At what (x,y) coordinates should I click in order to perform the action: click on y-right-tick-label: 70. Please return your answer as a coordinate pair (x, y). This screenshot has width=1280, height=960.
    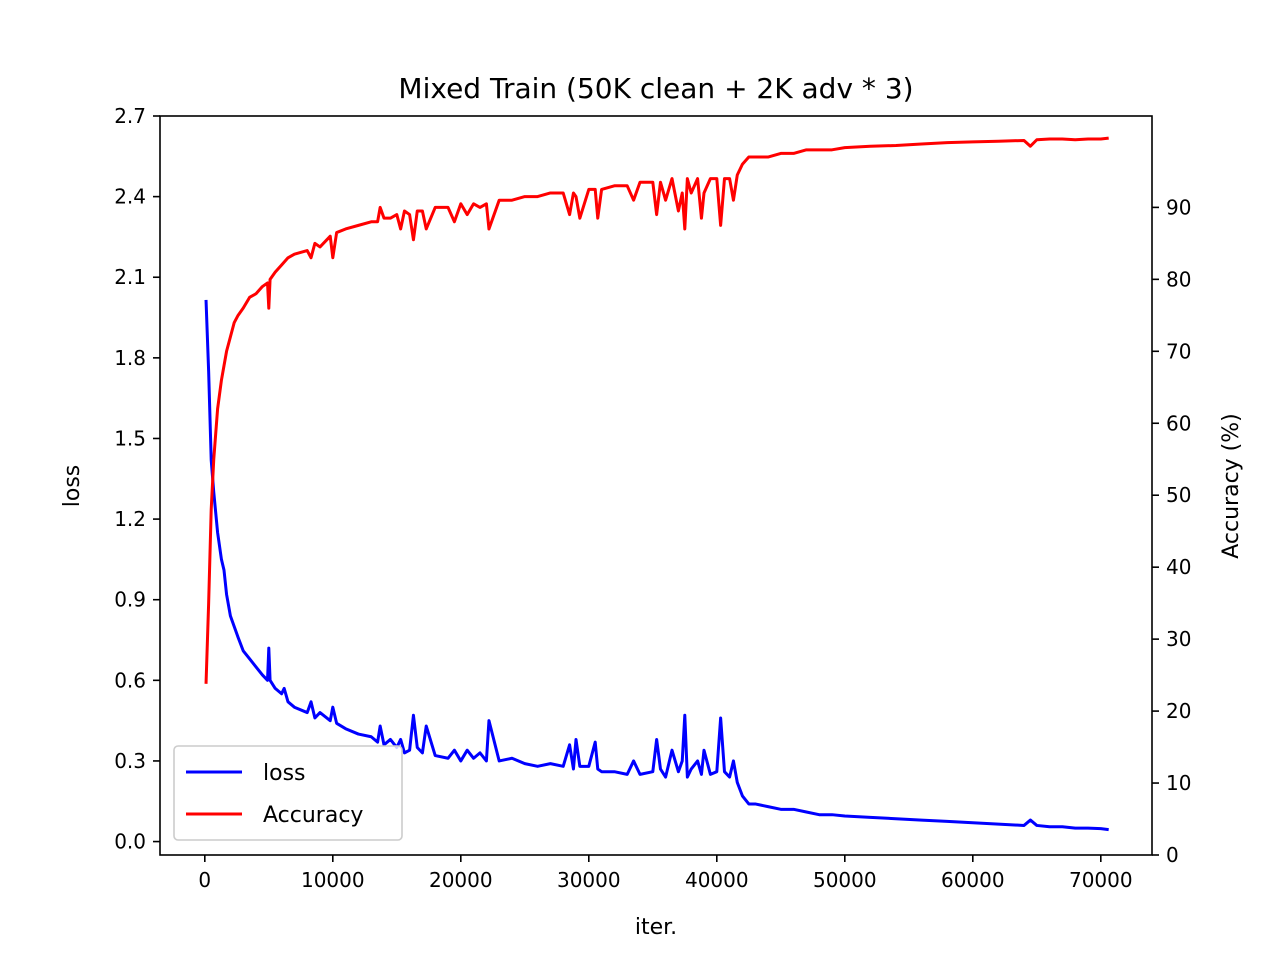
    Looking at the image, I should click on (1178, 351).